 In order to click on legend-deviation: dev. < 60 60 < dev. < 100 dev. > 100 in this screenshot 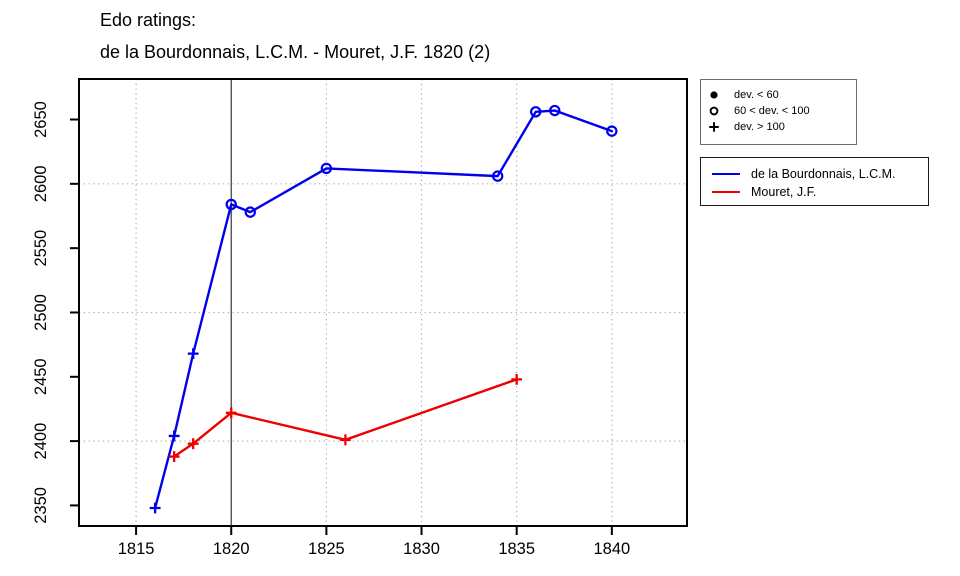, I will do `click(778, 112)`.